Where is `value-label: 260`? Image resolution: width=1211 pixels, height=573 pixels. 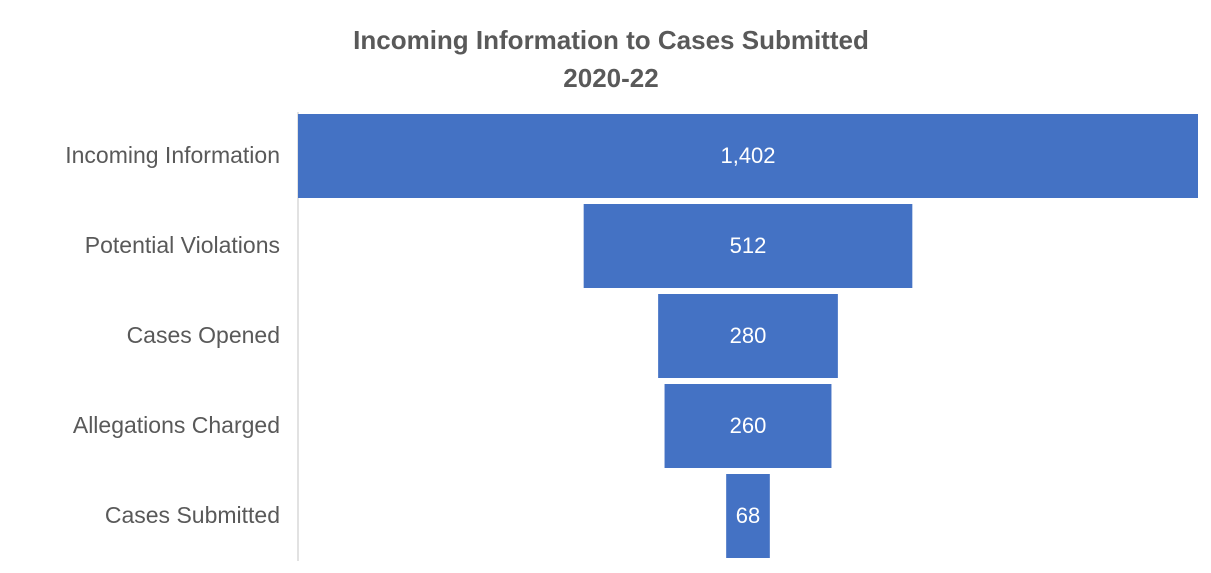
value-label: 260 is located at coordinates (748, 425).